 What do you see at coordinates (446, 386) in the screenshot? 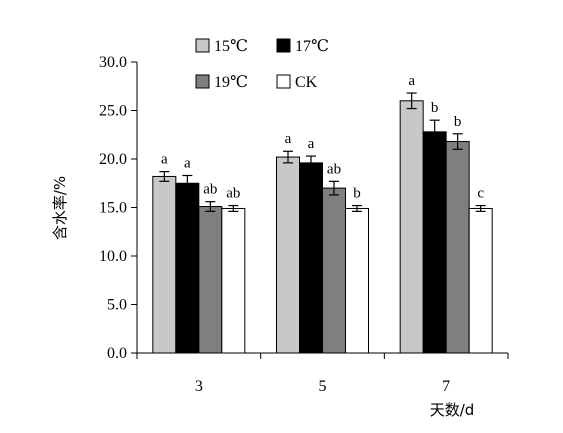
I see `x-tick-label: 7` at bounding box center [446, 386].